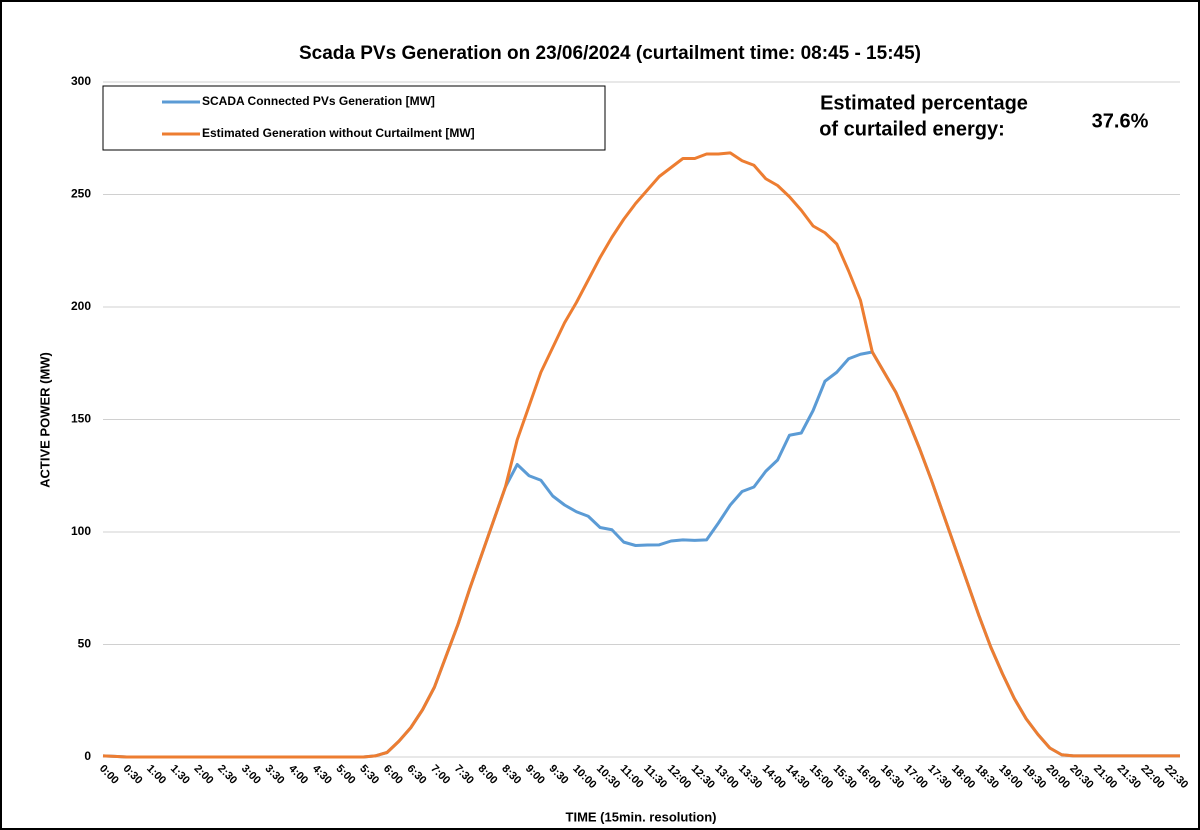 Image resolution: width=1200 pixels, height=830 pixels. Describe the element at coordinates (912, 129) in the screenshot. I see `annotation-label: of curtailed energy:` at that location.